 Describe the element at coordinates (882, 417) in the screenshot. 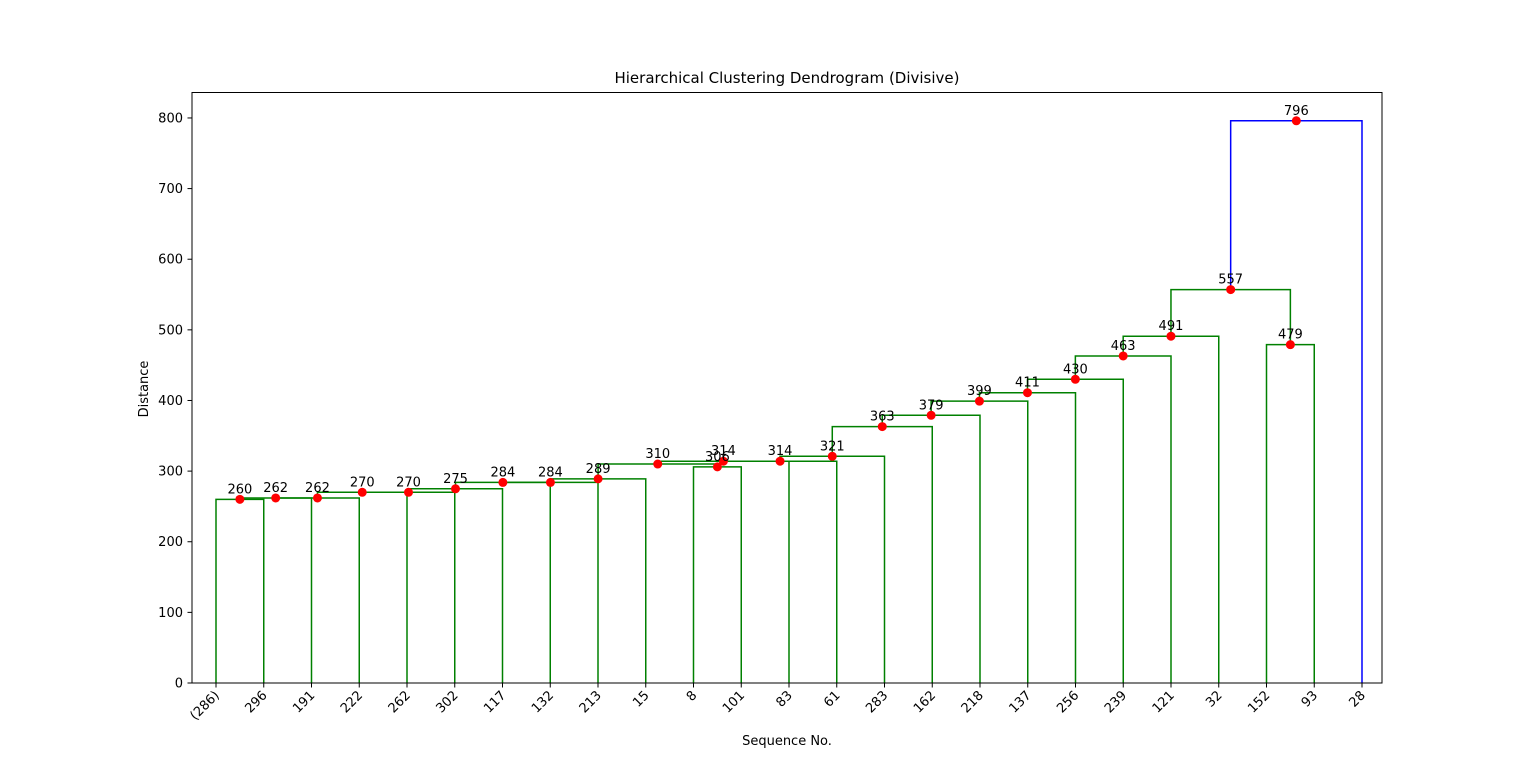

I see `merge-height-label-14: 363` at that location.